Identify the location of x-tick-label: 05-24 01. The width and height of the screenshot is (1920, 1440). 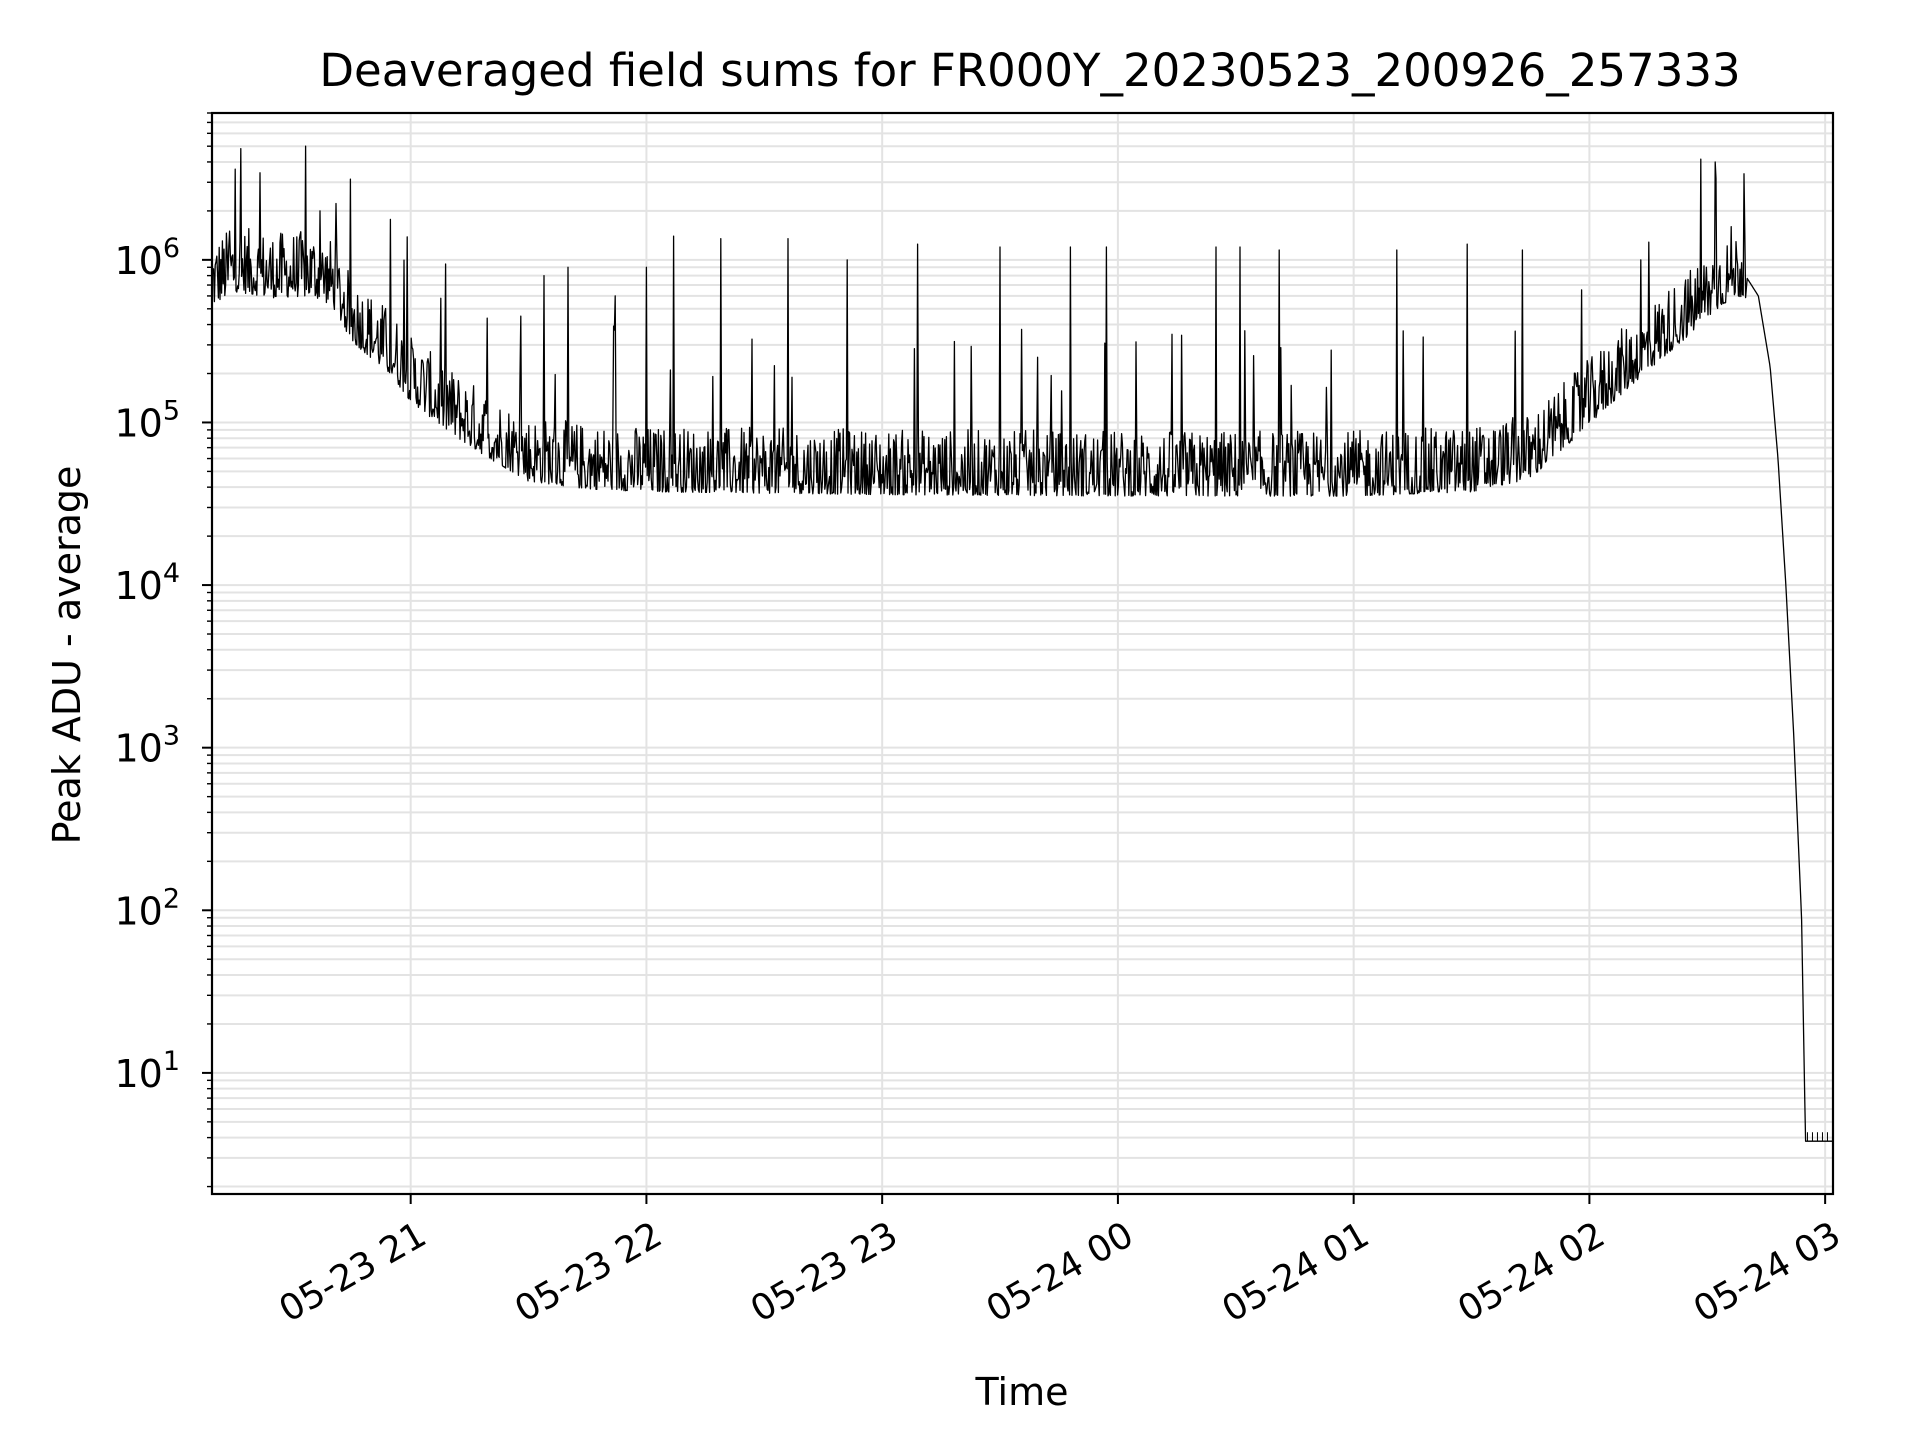
(1295, 1272).